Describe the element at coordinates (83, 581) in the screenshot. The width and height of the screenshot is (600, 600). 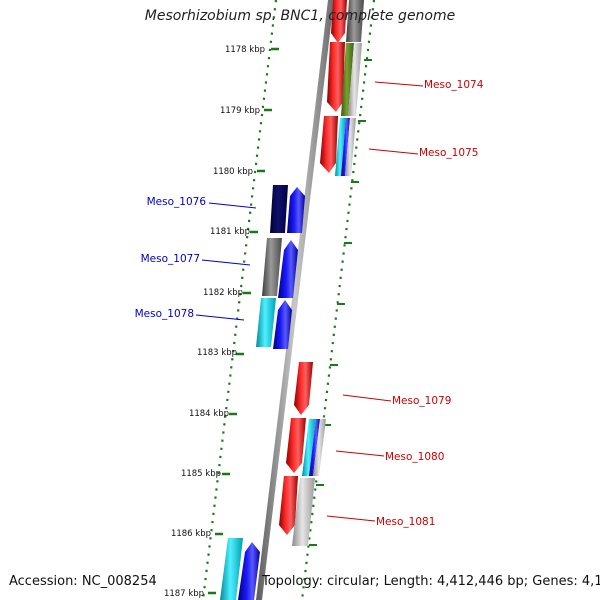
I see `accession-text: Accession: NC_008254` at that location.